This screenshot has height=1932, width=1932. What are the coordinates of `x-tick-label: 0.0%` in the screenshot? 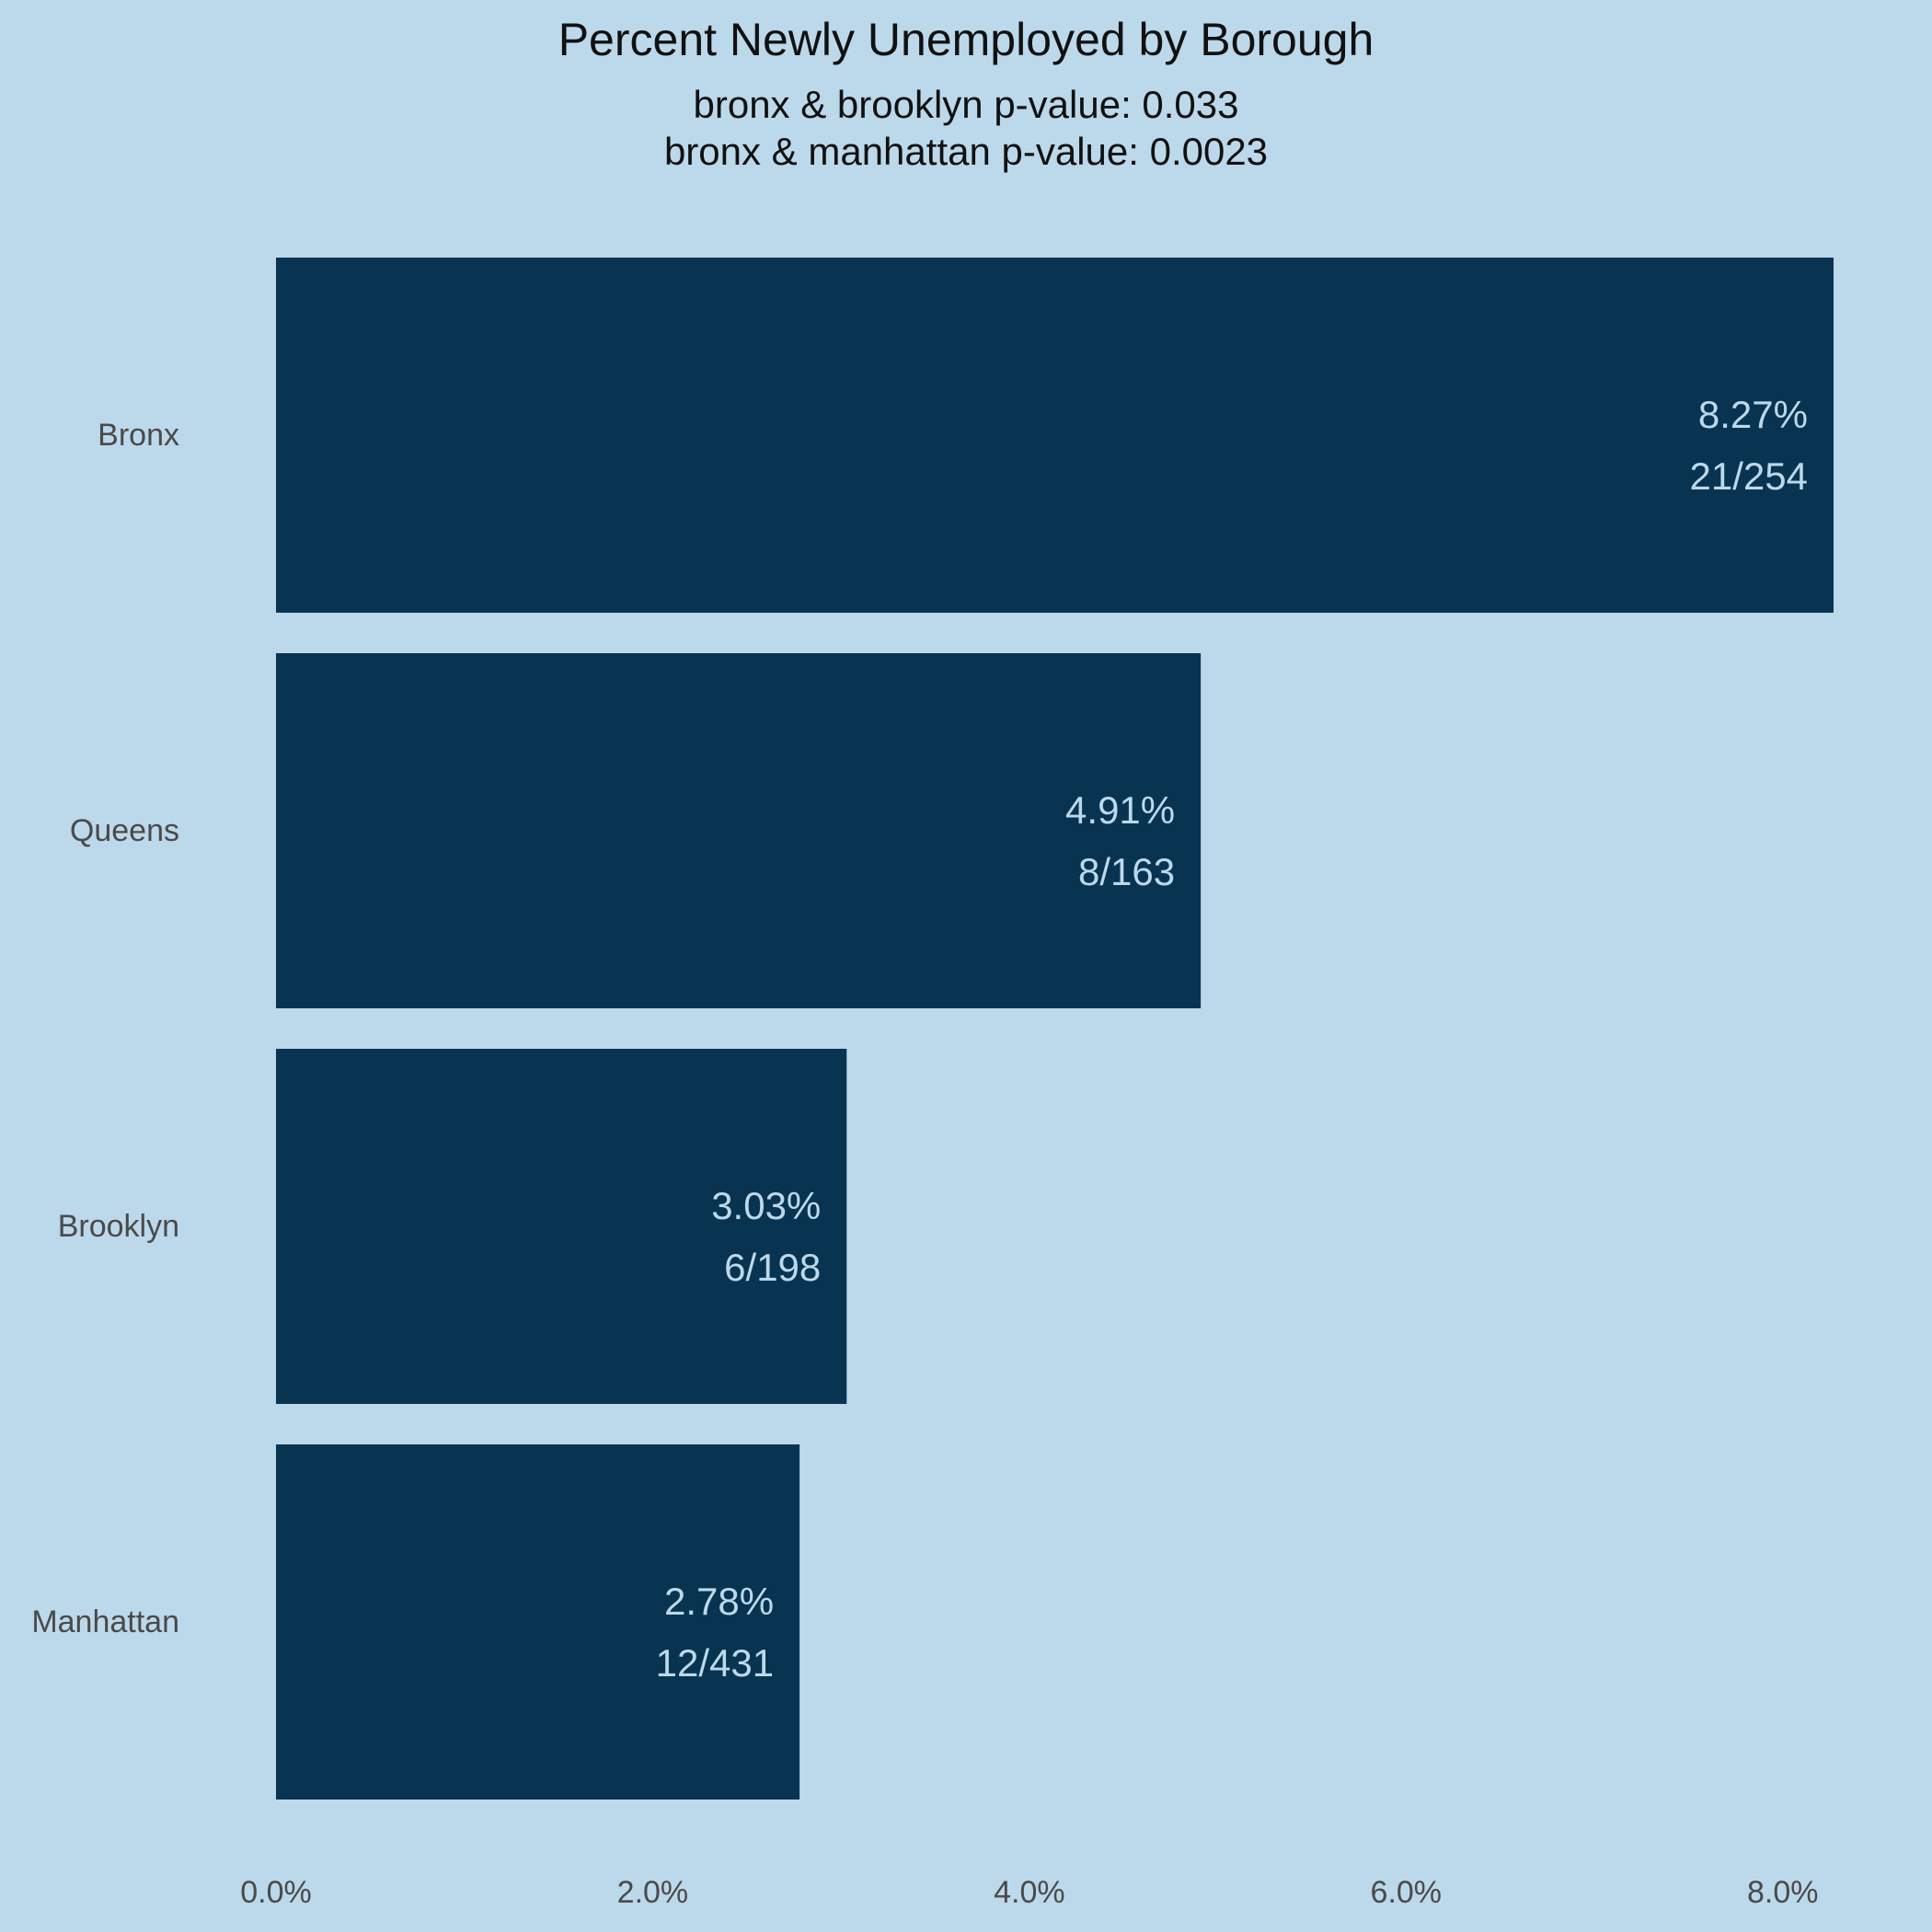 It's located at (276, 1892).